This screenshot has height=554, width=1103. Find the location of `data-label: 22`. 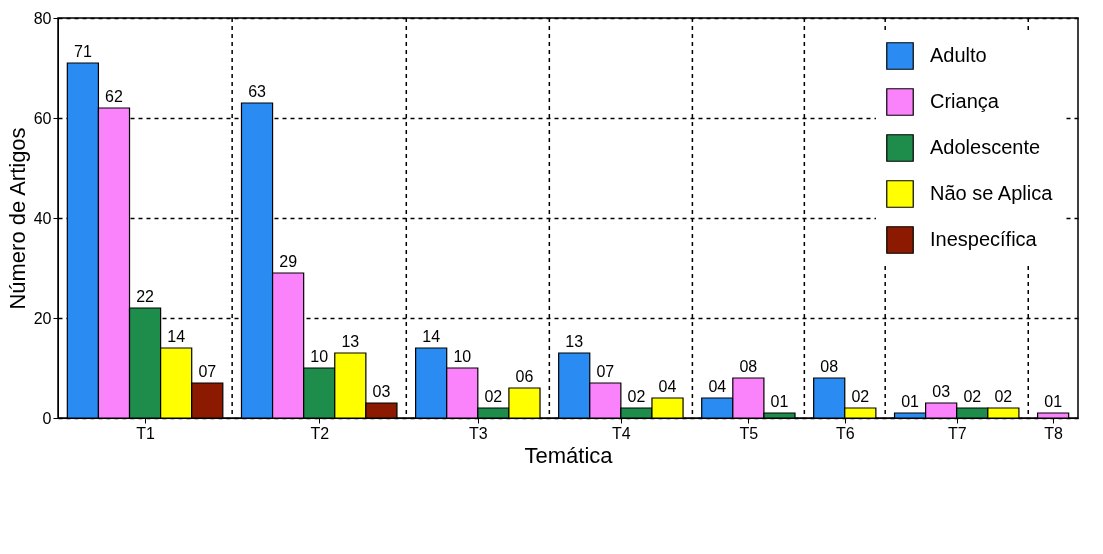

data-label: 22 is located at coordinates (145, 296).